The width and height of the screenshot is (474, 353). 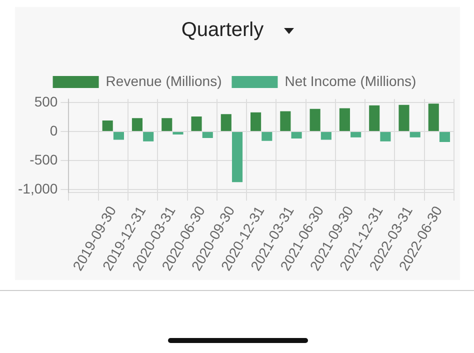 I want to click on legend-label: Revenue (Millions), so click(x=164, y=80).